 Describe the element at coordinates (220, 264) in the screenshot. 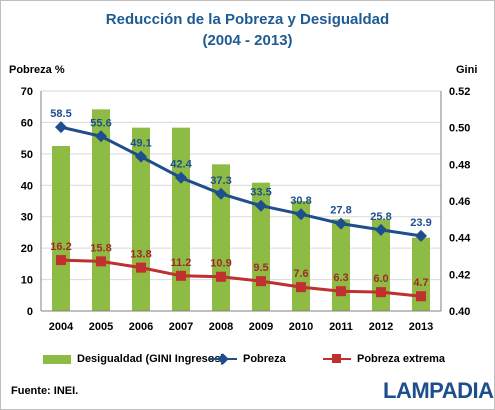

I see `extrema-data-label: 10.9` at that location.